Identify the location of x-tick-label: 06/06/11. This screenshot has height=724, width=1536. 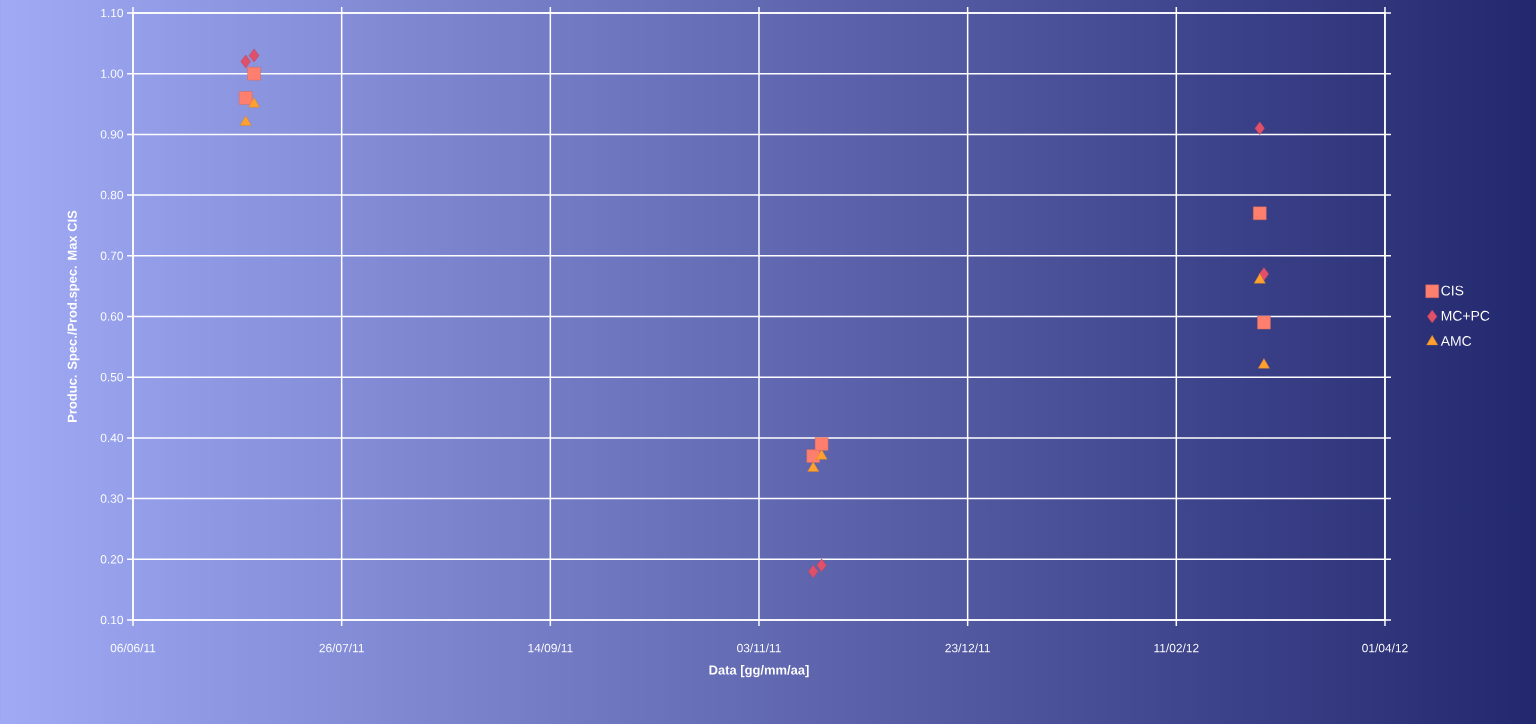
(133, 648).